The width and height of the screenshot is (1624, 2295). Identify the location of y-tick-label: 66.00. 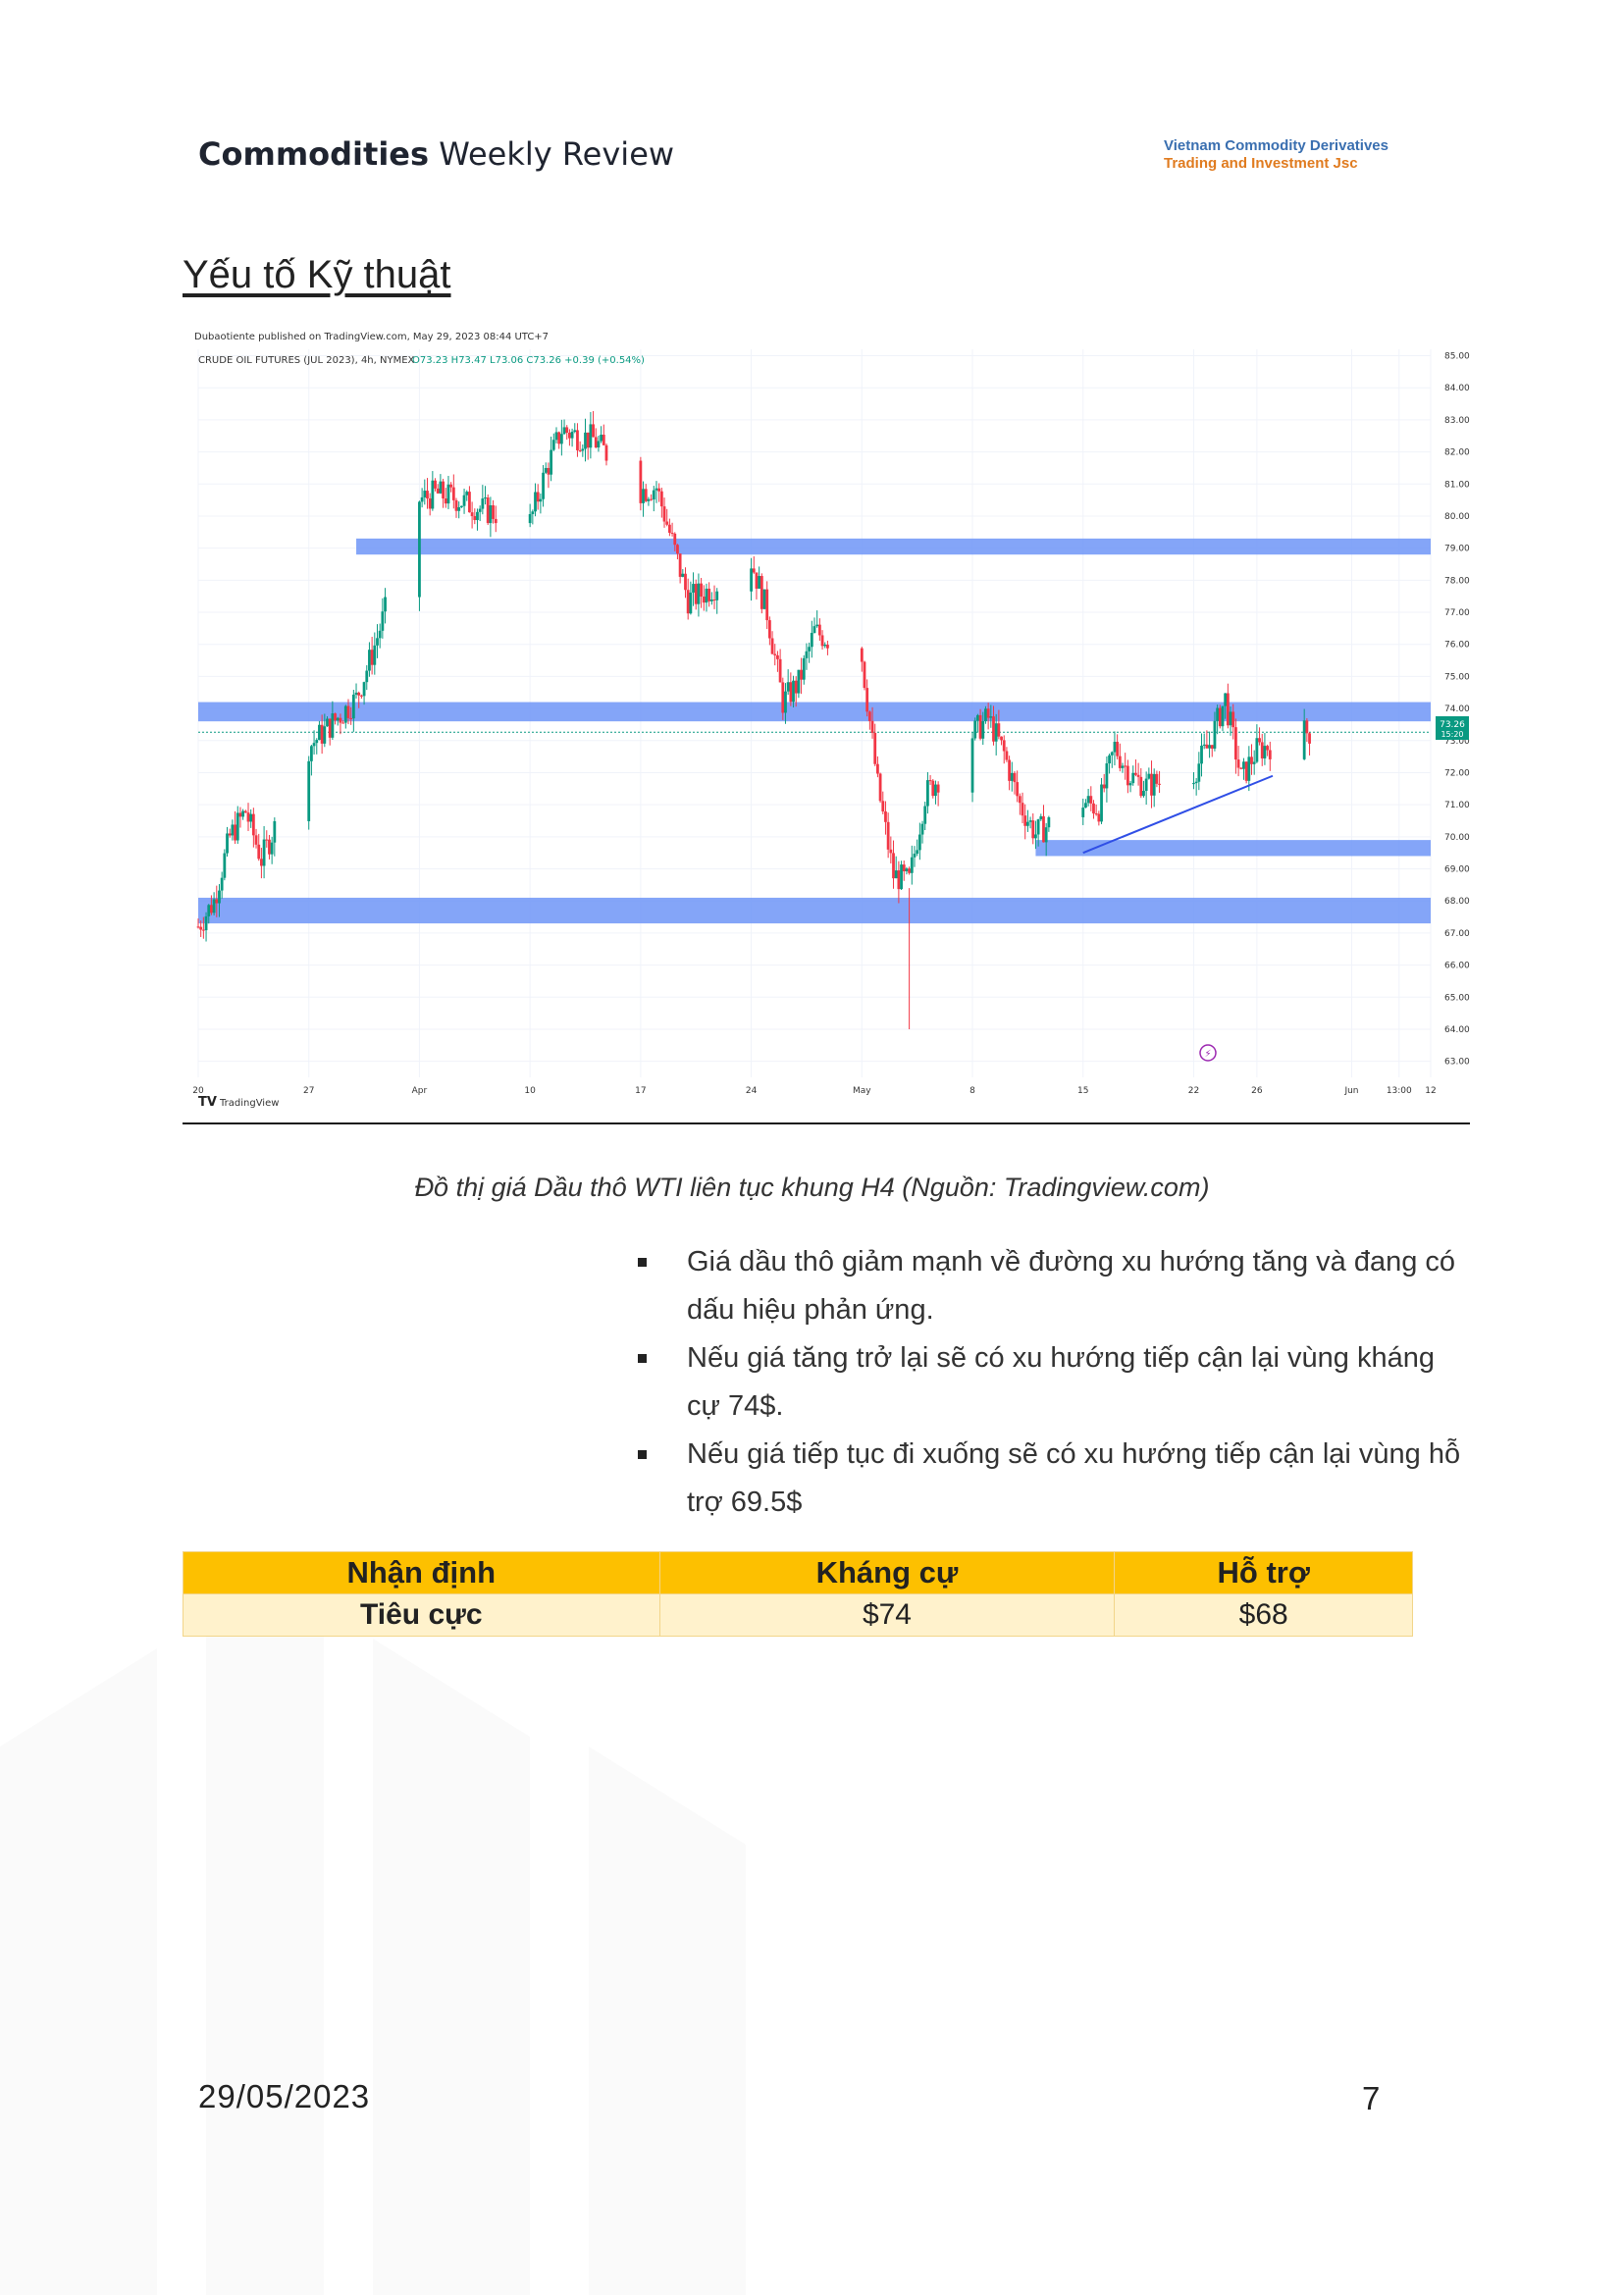
(1457, 967).